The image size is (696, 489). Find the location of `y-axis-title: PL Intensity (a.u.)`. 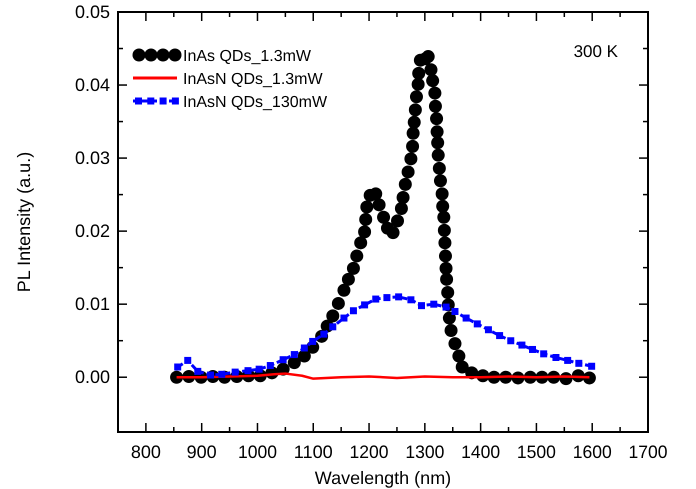

y-axis-title: PL Intensity (a.u.) is located at coordinates (24, 222).